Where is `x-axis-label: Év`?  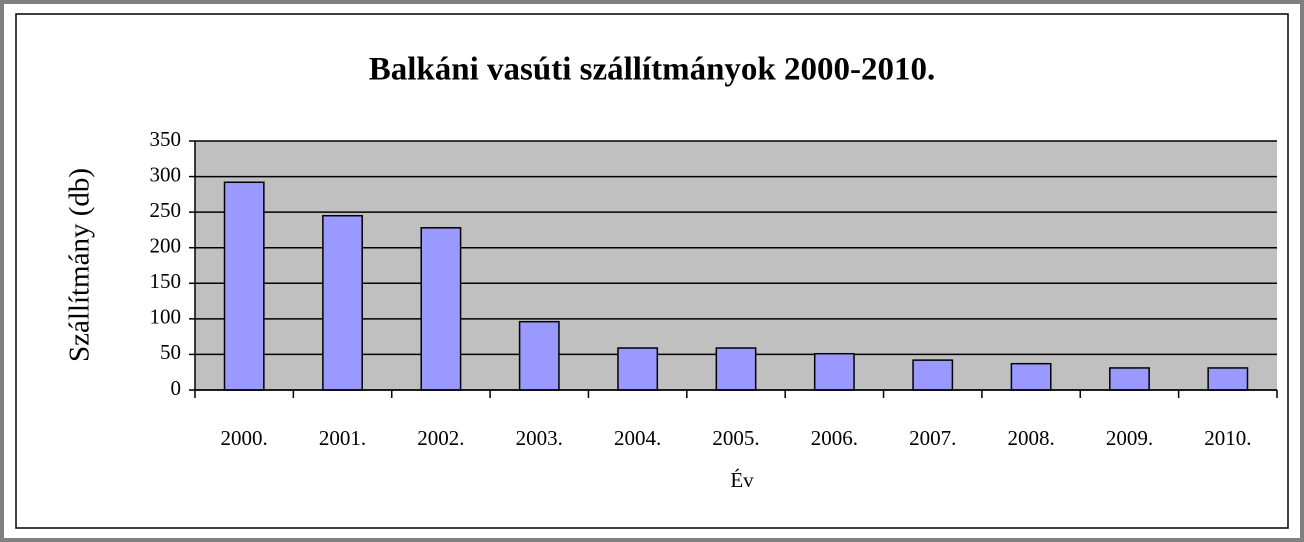
x-axis-label: Év is located at coordinates (742, 480).